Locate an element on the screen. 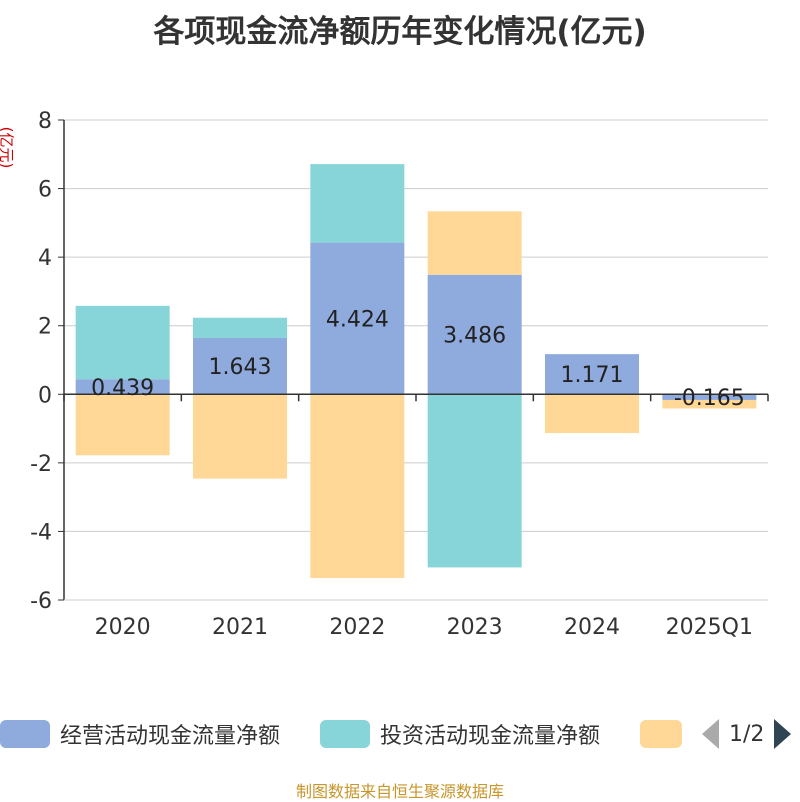 The height and width of the screenshot is (802, 800). data-label: 3.486 is located at coordinates (474, 336).